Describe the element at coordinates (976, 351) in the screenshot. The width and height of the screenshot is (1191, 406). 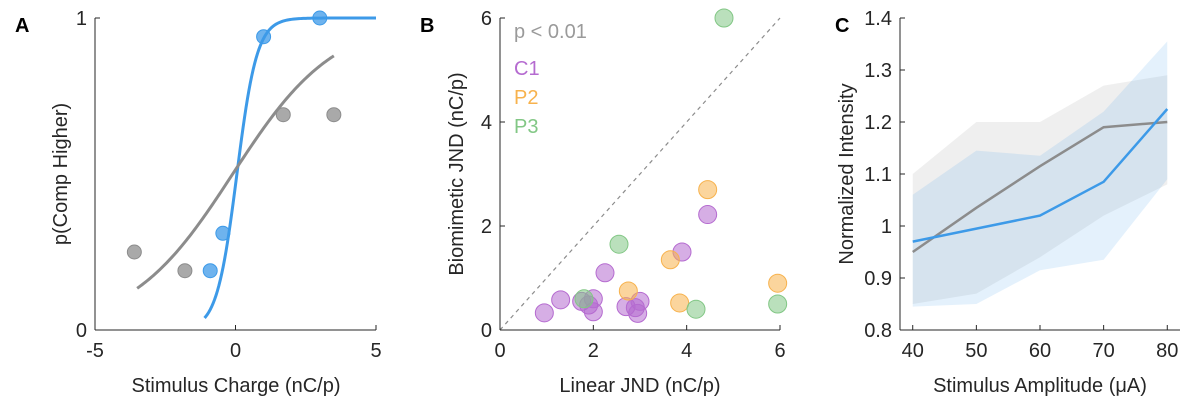
I see `x-tick-label: 50` at that location.